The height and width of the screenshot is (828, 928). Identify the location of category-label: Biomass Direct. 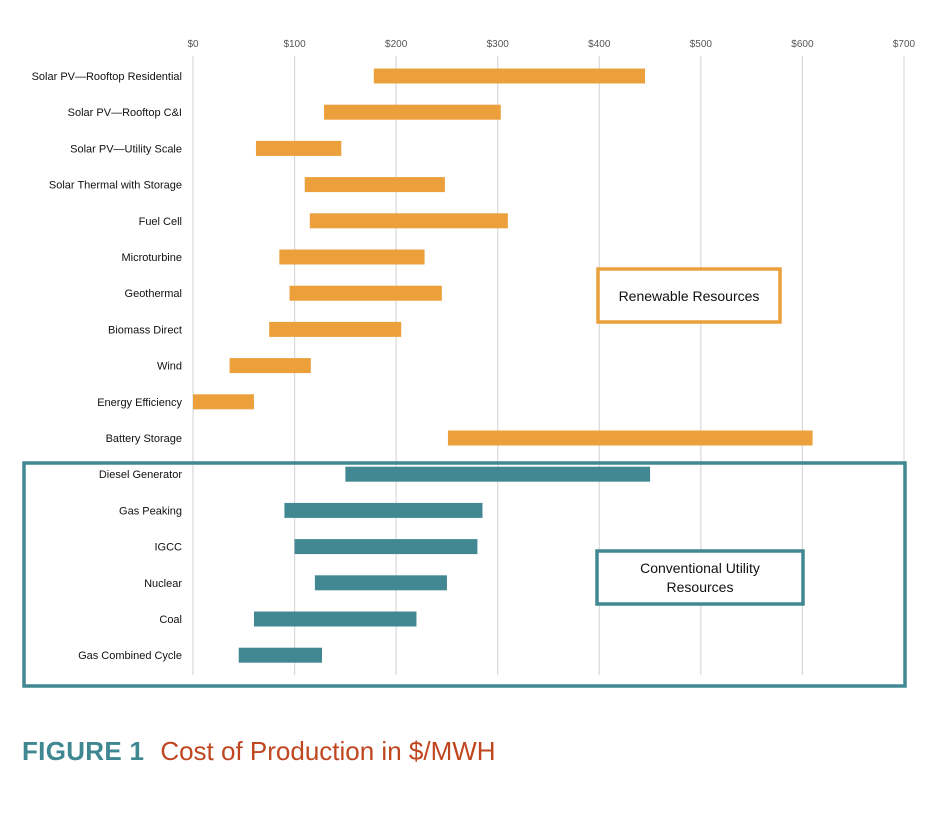
(145, 330).